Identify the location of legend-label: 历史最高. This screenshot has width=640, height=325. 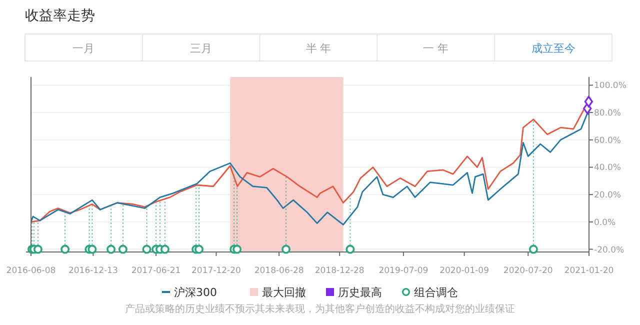
(360, 292).